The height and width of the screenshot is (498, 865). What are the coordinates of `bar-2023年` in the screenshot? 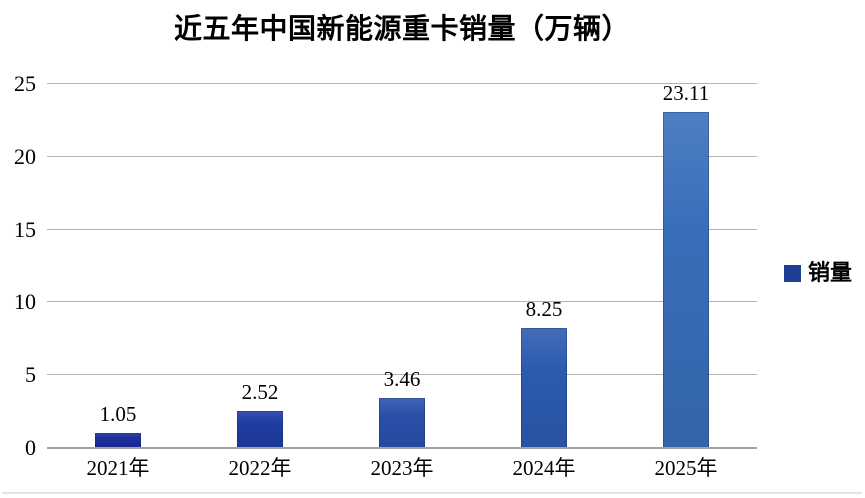 It's located at (402, 422).